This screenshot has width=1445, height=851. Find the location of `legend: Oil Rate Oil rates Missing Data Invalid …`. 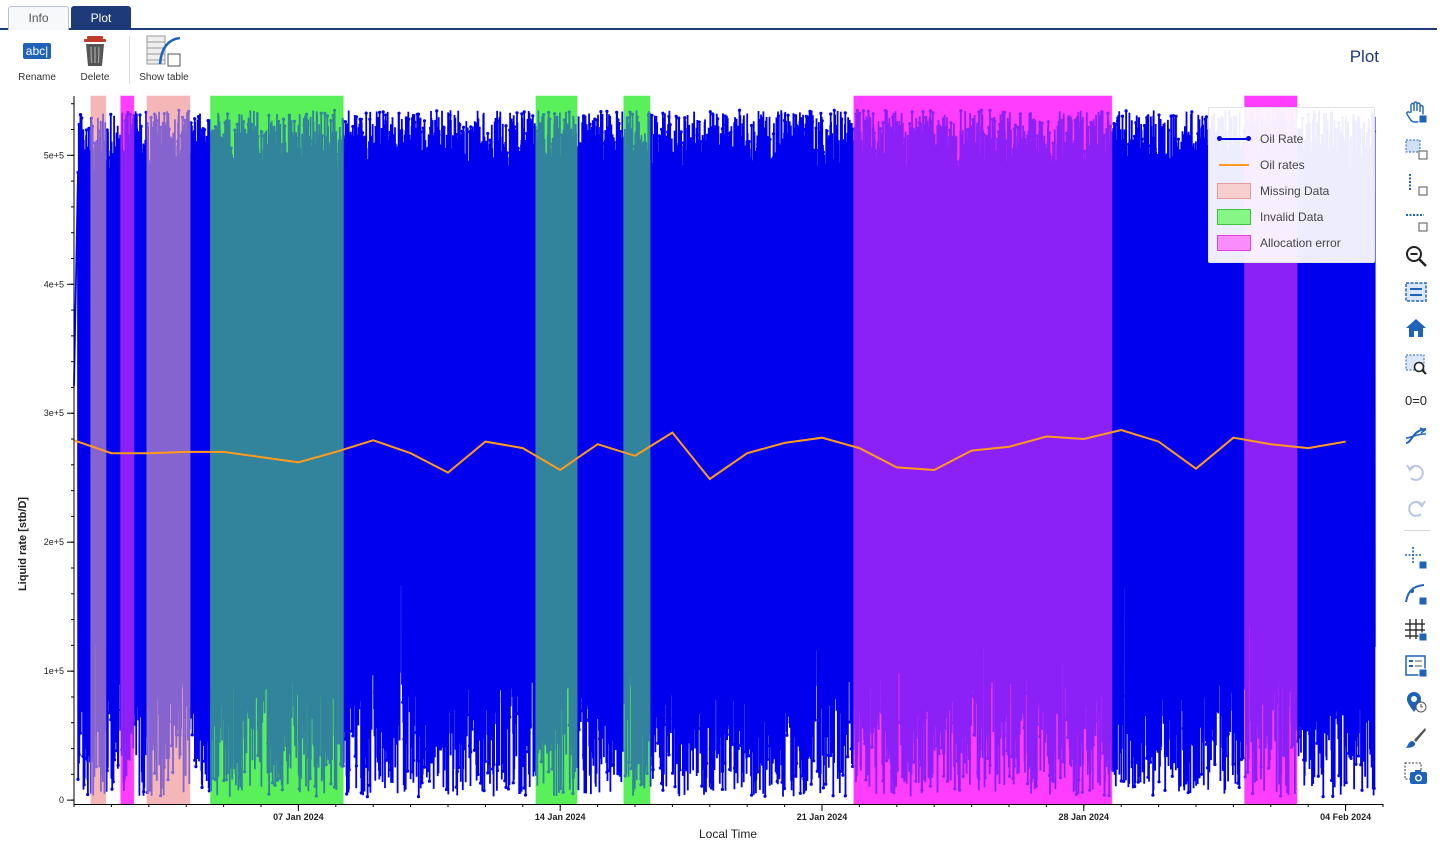

legend: Oil Rate Oil rates Missing Data Invalid … is located at coordinates (1291, 185).